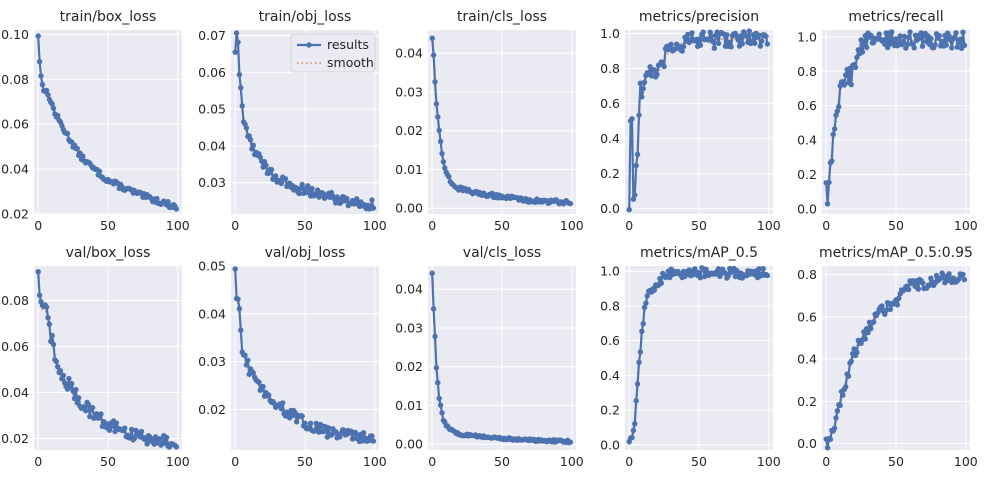 This screenshot has height=498, width=1006. Describe the element at coordinates (699, 253) in the screenshot. I see `chart-title: metrics/mAP_0.5` at that location.